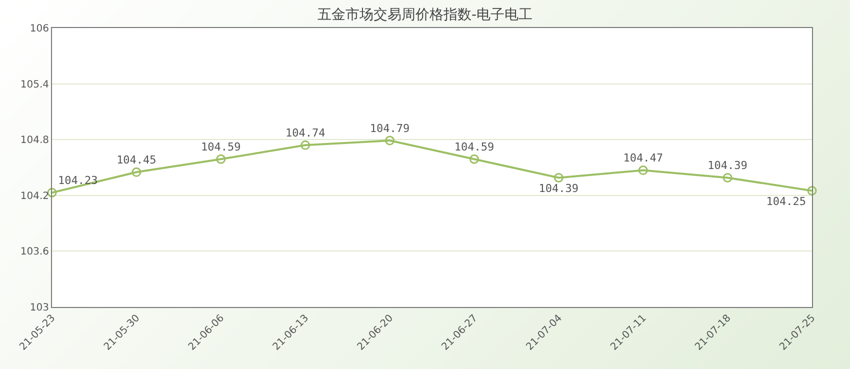 The width and height of the screenshot is (850, 369). What do you see at coordinates (34, 84) in the screenshot?
I see `y-tick-label: 105.4` at bounding box center [34, 84].